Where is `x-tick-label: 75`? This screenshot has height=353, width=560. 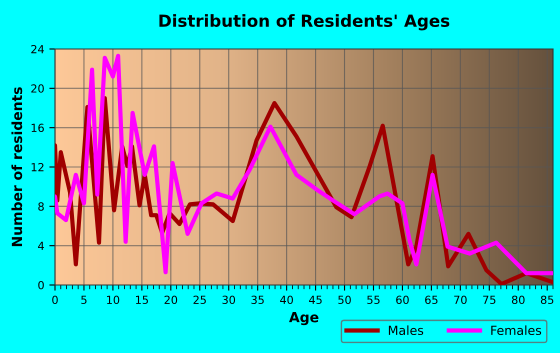
x-tick-label: 75 is located at coordinates (489, 300).